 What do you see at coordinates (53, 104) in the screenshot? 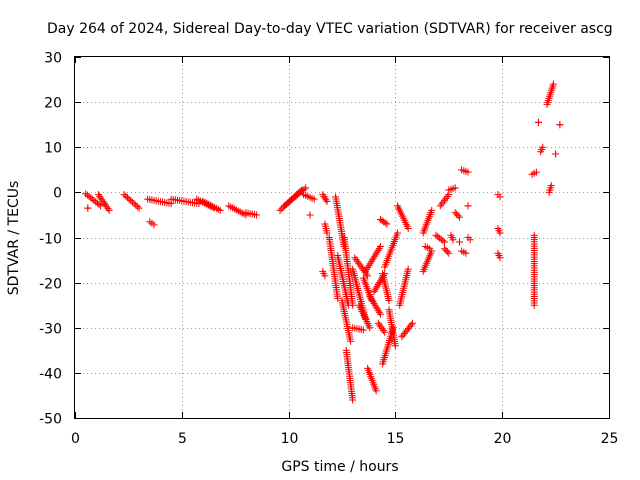
I see `y-tick-label: 20` at bounding box center [53, 104].